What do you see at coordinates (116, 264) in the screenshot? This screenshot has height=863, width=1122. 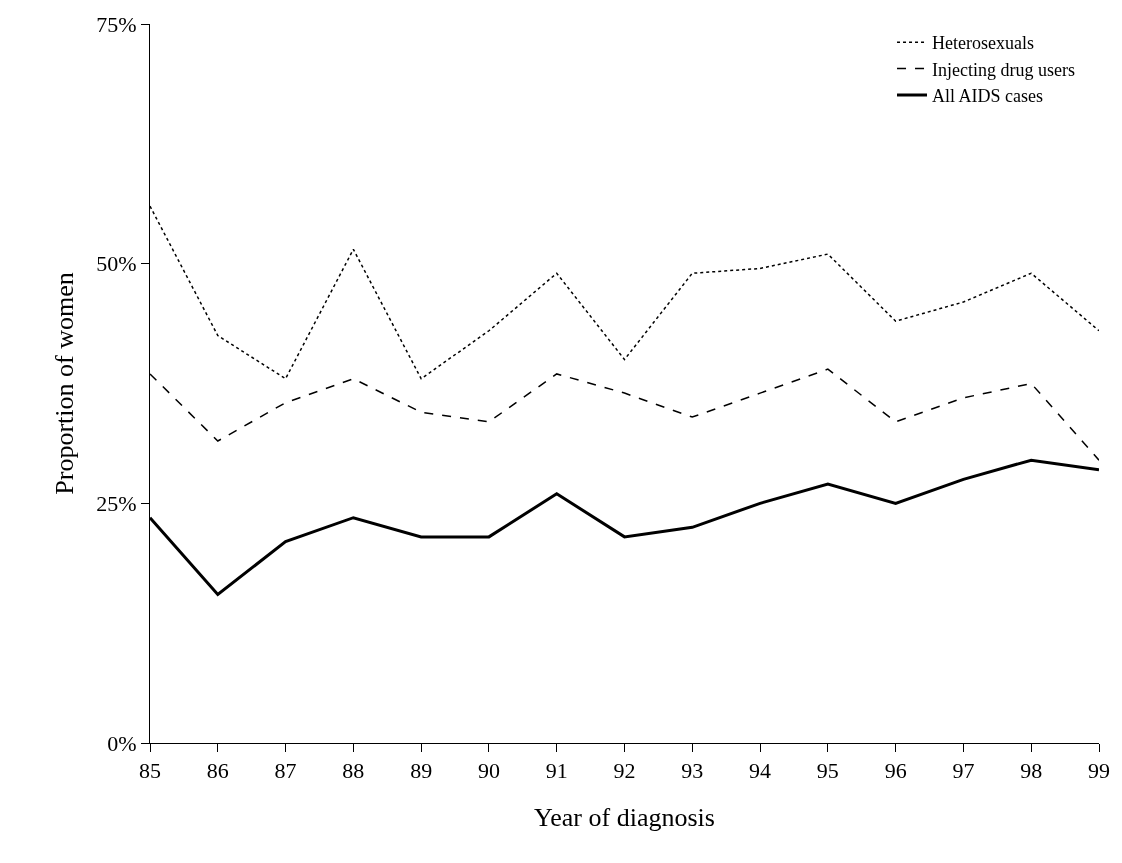 I see `y-tick-label: 50%` at bounding box center [116, 264].